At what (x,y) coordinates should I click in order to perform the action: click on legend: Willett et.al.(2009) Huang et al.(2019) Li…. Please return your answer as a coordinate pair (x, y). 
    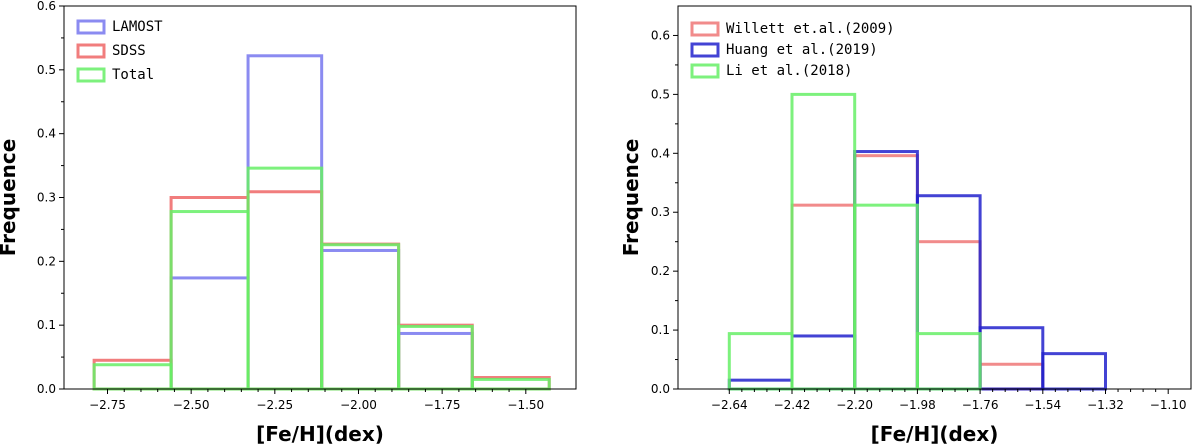
    Looking at the image, I should click on (792, 50).